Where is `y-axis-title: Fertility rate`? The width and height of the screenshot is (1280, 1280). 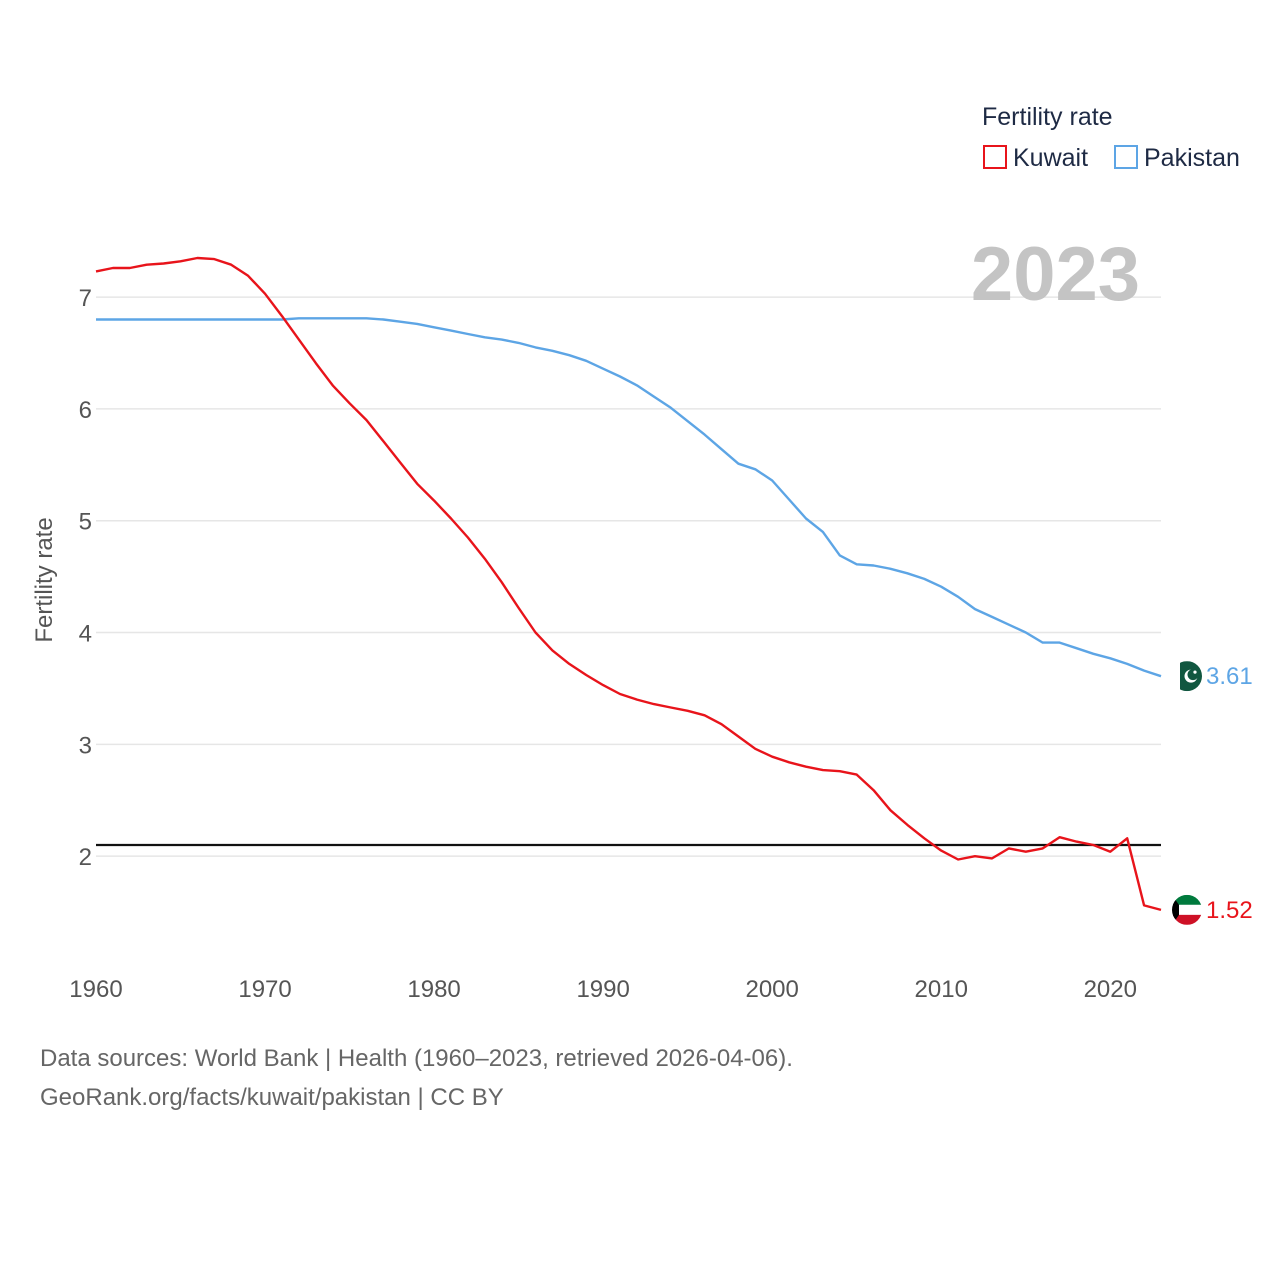
y-axis-title: Fertility rate is located at coordinates (44, 579).